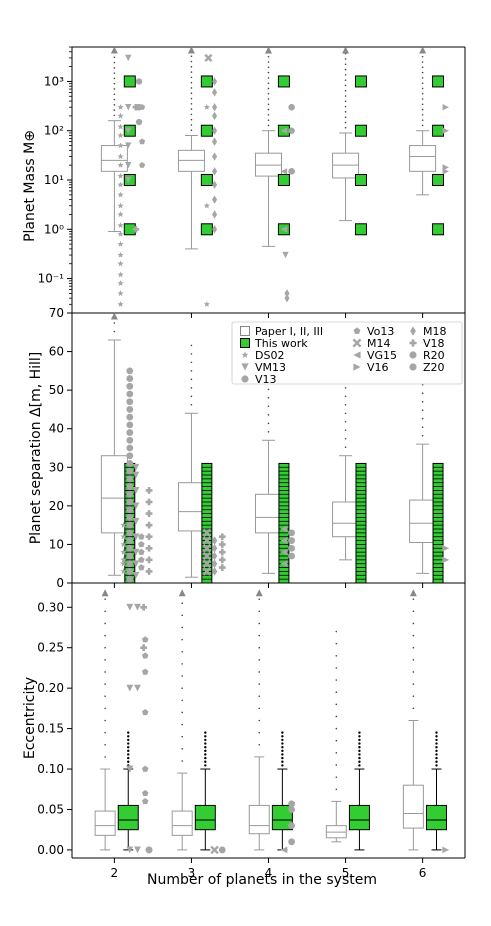 Image resolution: width=491 pixels, height=926 pixels. What do you see at coordinates (357, 367) in the screenshot?
I see `legend-marker-triangle_right` at bounding box center [357, 367].